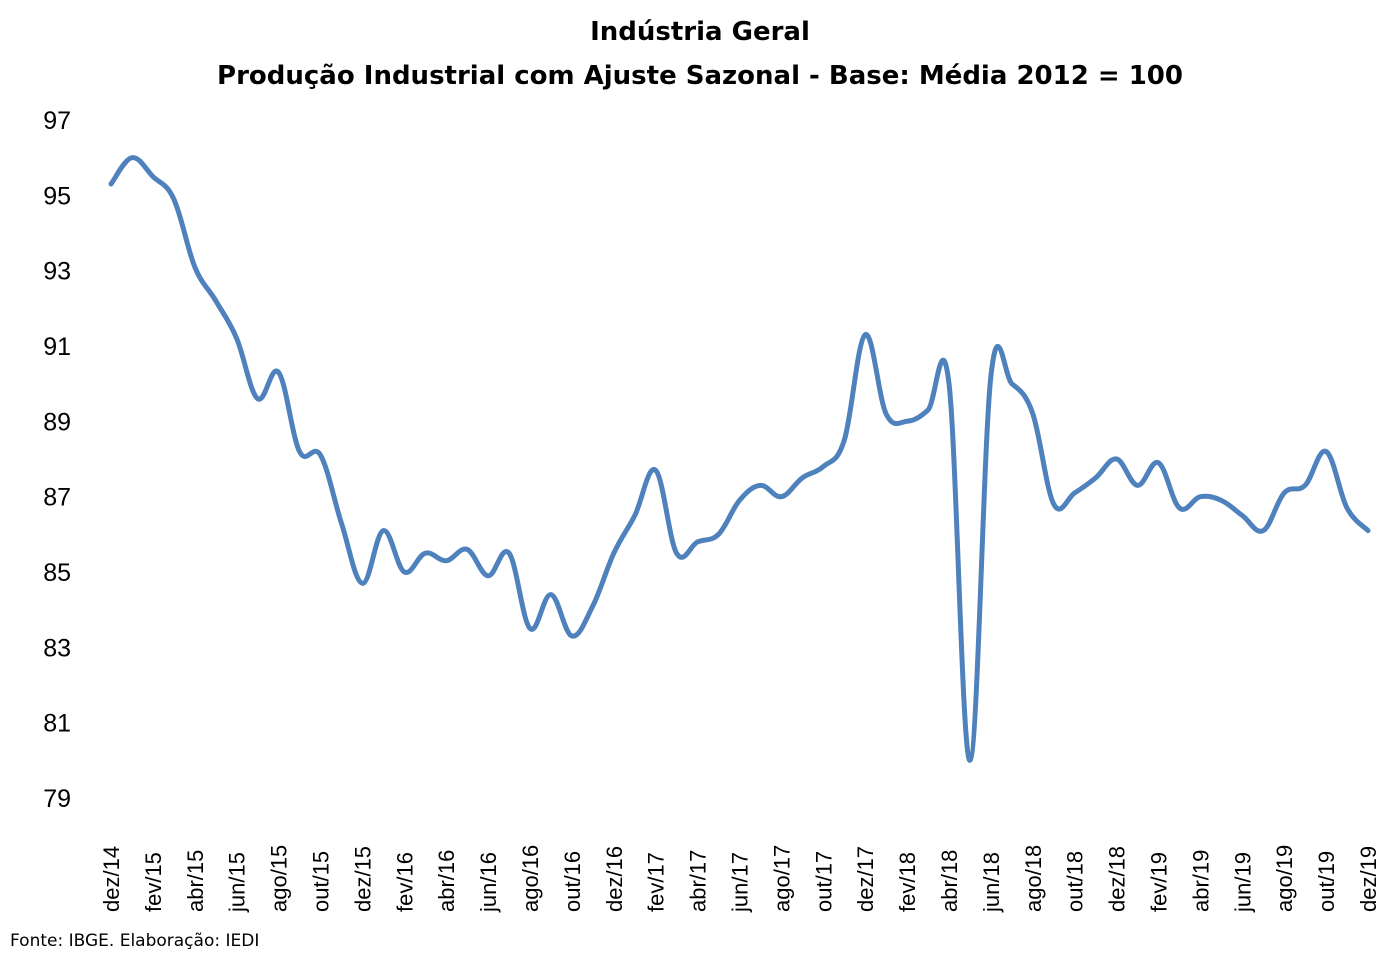  What do you see at coordinates (656, 882) in the screenshot?
I see `x-tick-label: fev/17` at bounding box center [656, 882].